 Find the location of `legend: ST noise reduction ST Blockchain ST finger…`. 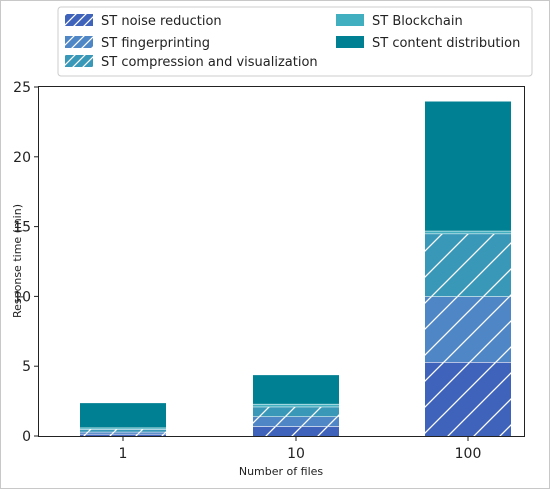

legend: ST noise reduction ST Blockchain ST finger… is located at coordinates (295, 41).